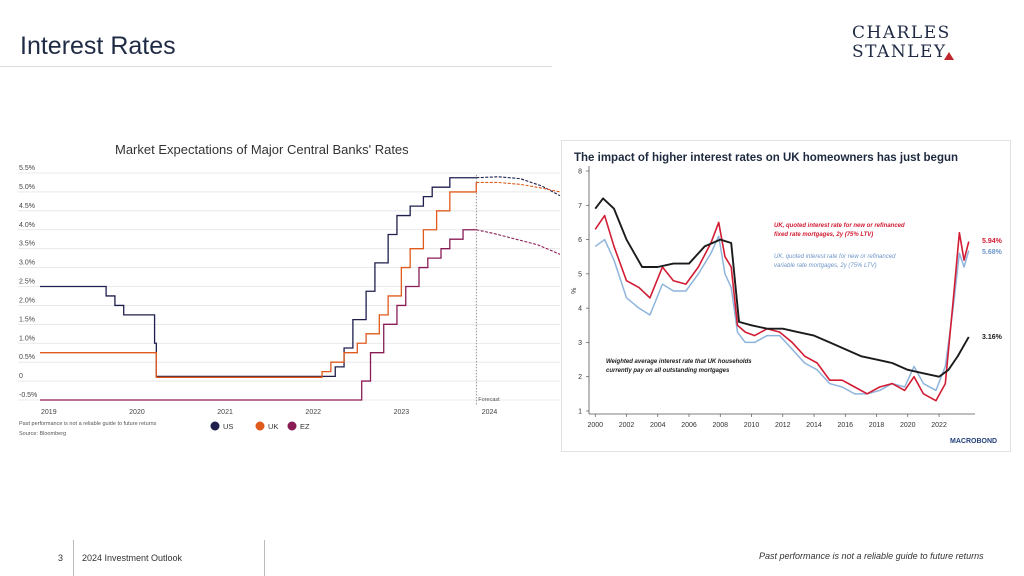 Image resolution: width=1024 pixels, height=576 pixels. Describe the element at coordinates (814, 425) in the screenshot. I see `x-tick-label: 2014` at that location.